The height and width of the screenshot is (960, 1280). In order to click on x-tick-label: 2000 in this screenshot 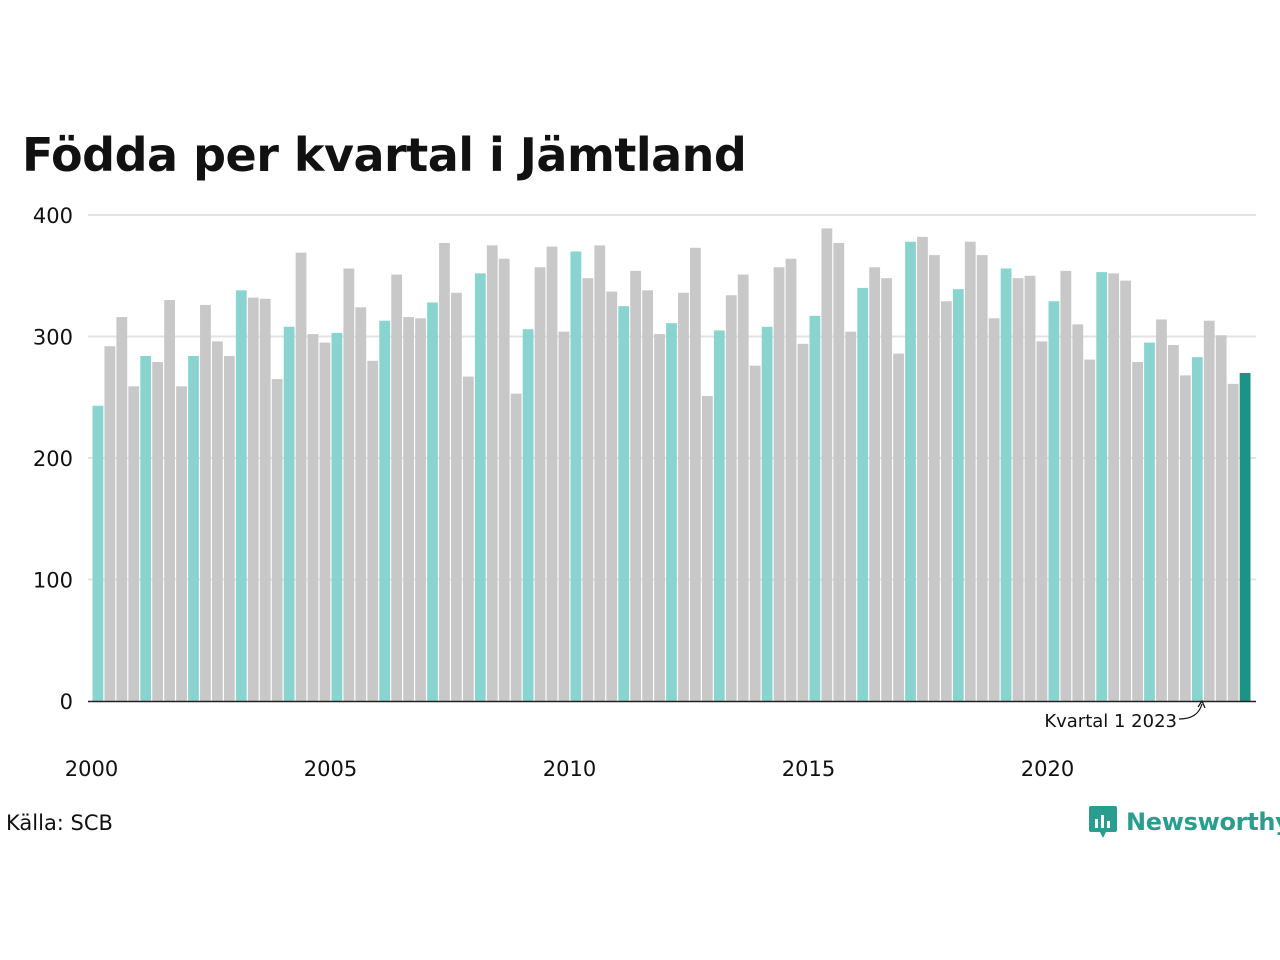, I will do `click(91, 769)`.